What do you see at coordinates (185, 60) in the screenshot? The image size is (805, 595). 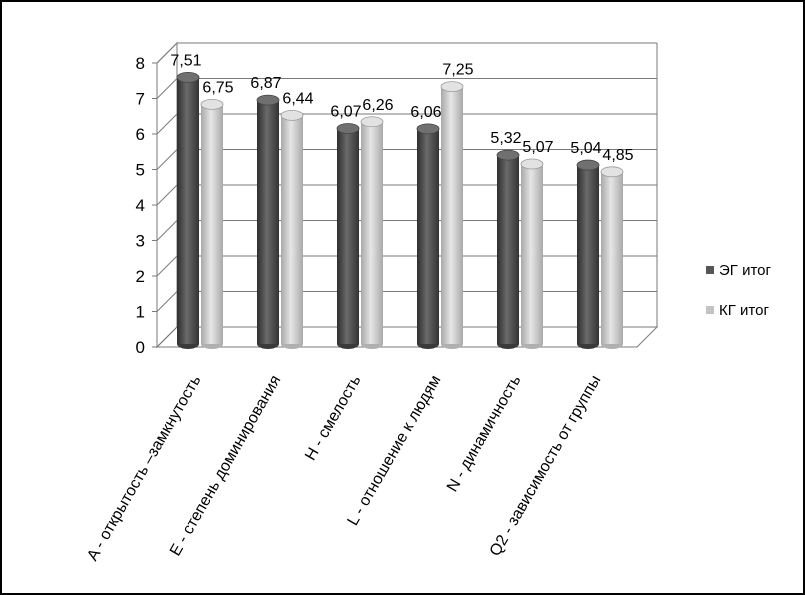 I see `data-label: 7,51` at bounding box center [185, 60].